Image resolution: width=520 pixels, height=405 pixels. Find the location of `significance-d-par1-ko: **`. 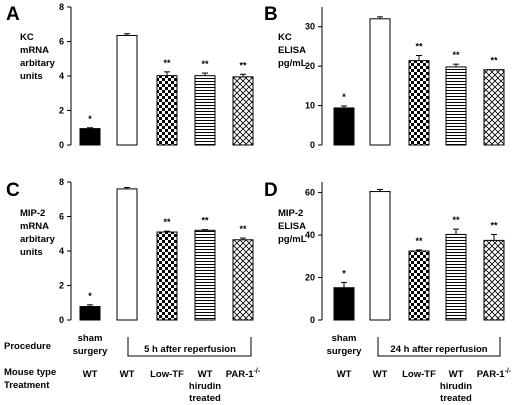

significance-d-par1-ko: ** is located at coordinates (494, 225).